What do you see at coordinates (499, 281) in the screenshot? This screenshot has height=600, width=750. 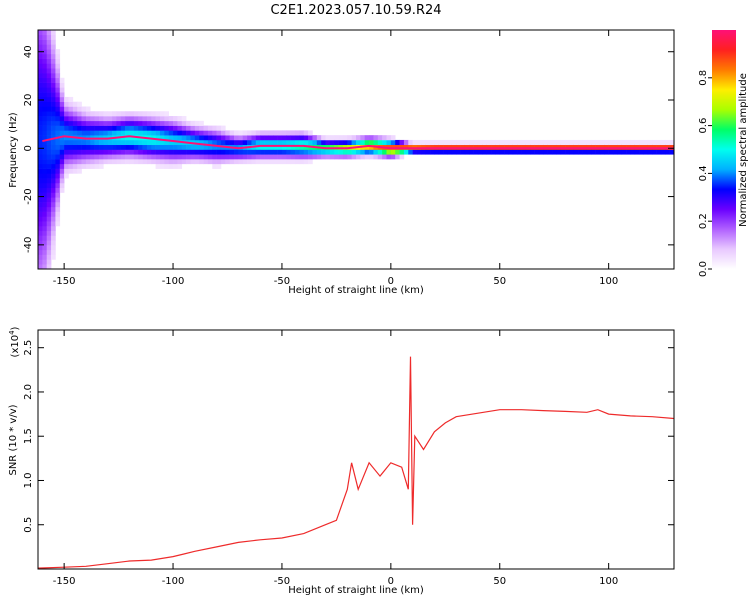 I see `spectrogram-x-tick-label: 50` at bounding box center [499, 281].